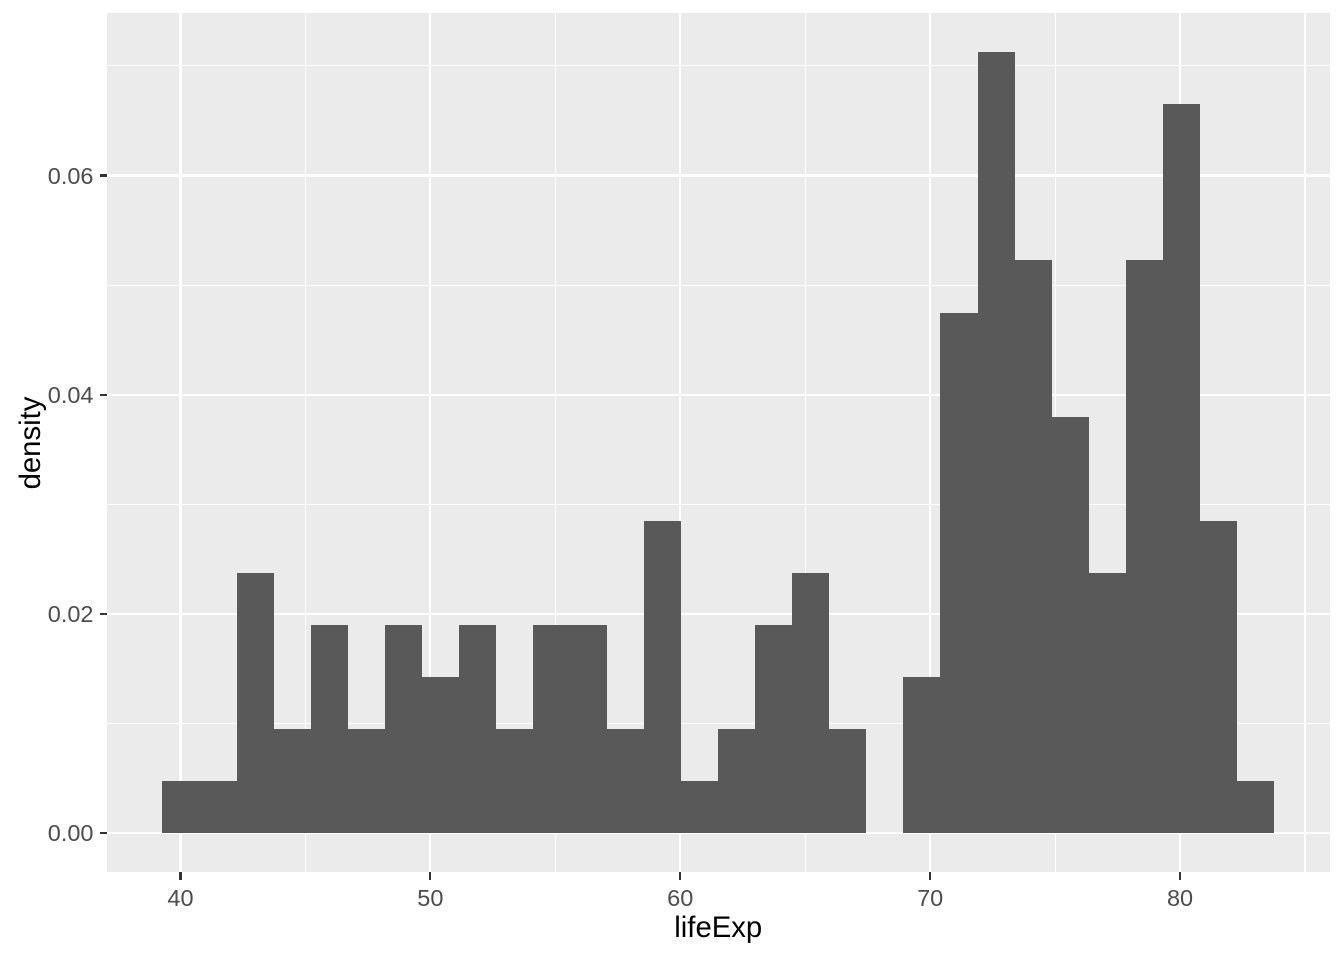 Image resolution: width=1344 pixels, height=960 pixels. What do you see at coordinates (70, 394) in the screenshot?
I see `y-tick-label: 0.04` at bounding box center [70, 394].